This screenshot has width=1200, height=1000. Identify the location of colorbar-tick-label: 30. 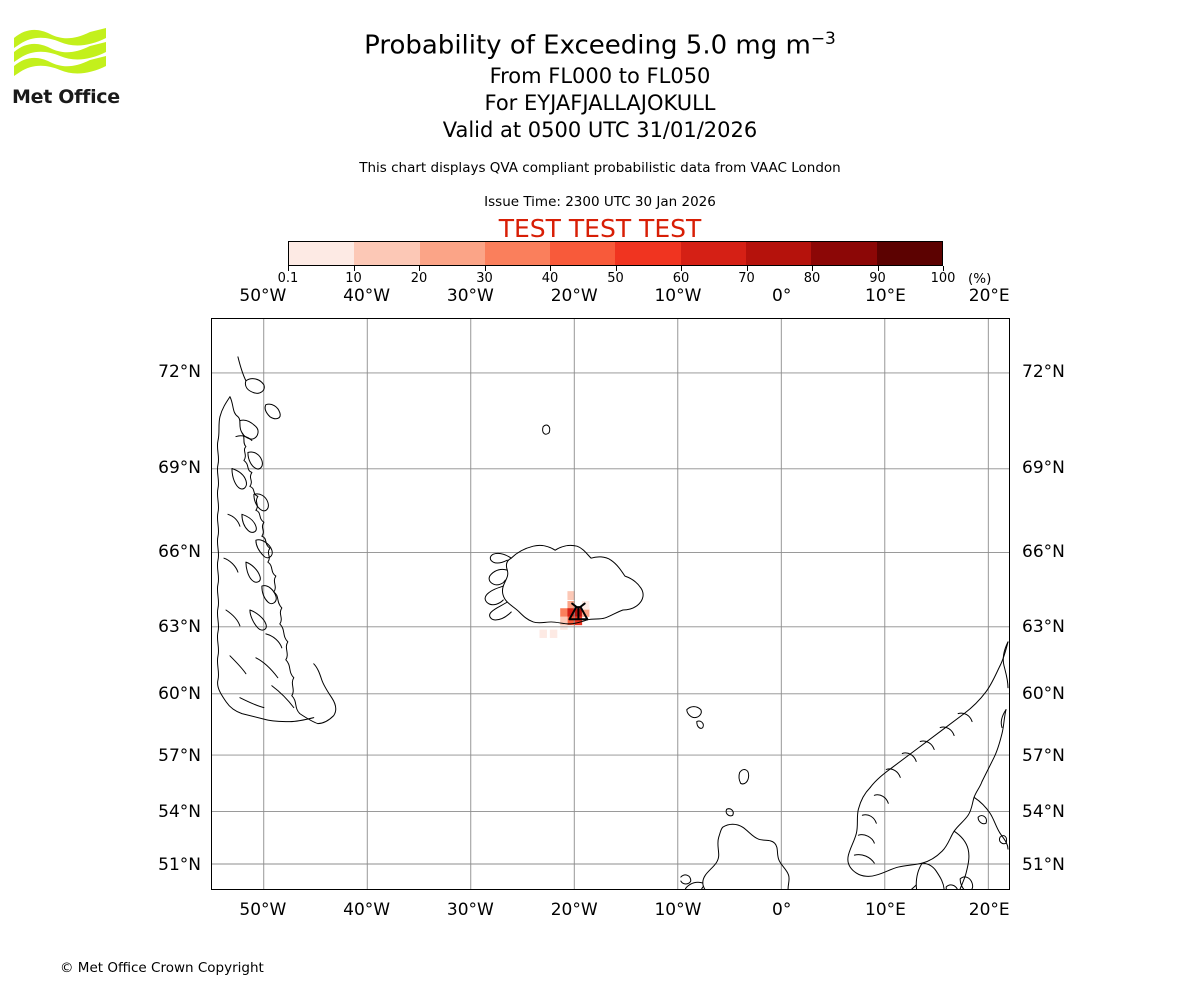
(484, 278).